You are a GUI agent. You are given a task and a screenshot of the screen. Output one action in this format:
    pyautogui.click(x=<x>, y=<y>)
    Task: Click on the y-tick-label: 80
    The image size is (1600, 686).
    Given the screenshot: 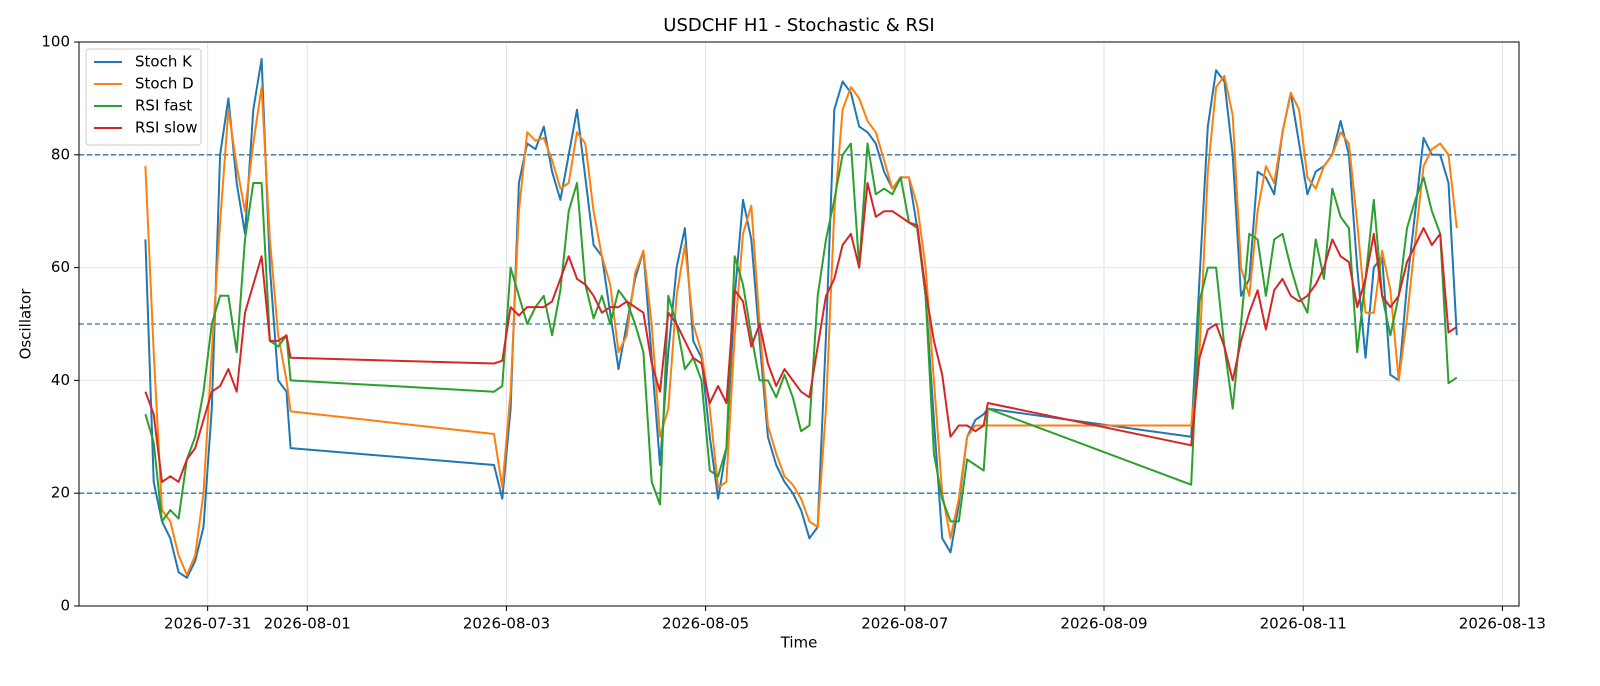 What is the action you would take?
    pyautogui.click(x=60, y=154)
    